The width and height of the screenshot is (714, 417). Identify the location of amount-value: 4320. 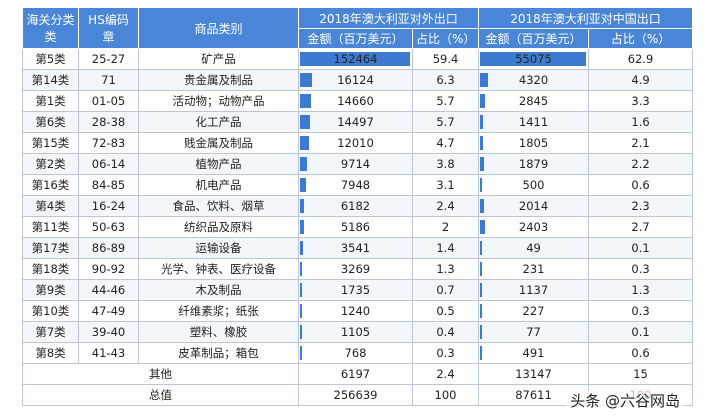
(533, 80).